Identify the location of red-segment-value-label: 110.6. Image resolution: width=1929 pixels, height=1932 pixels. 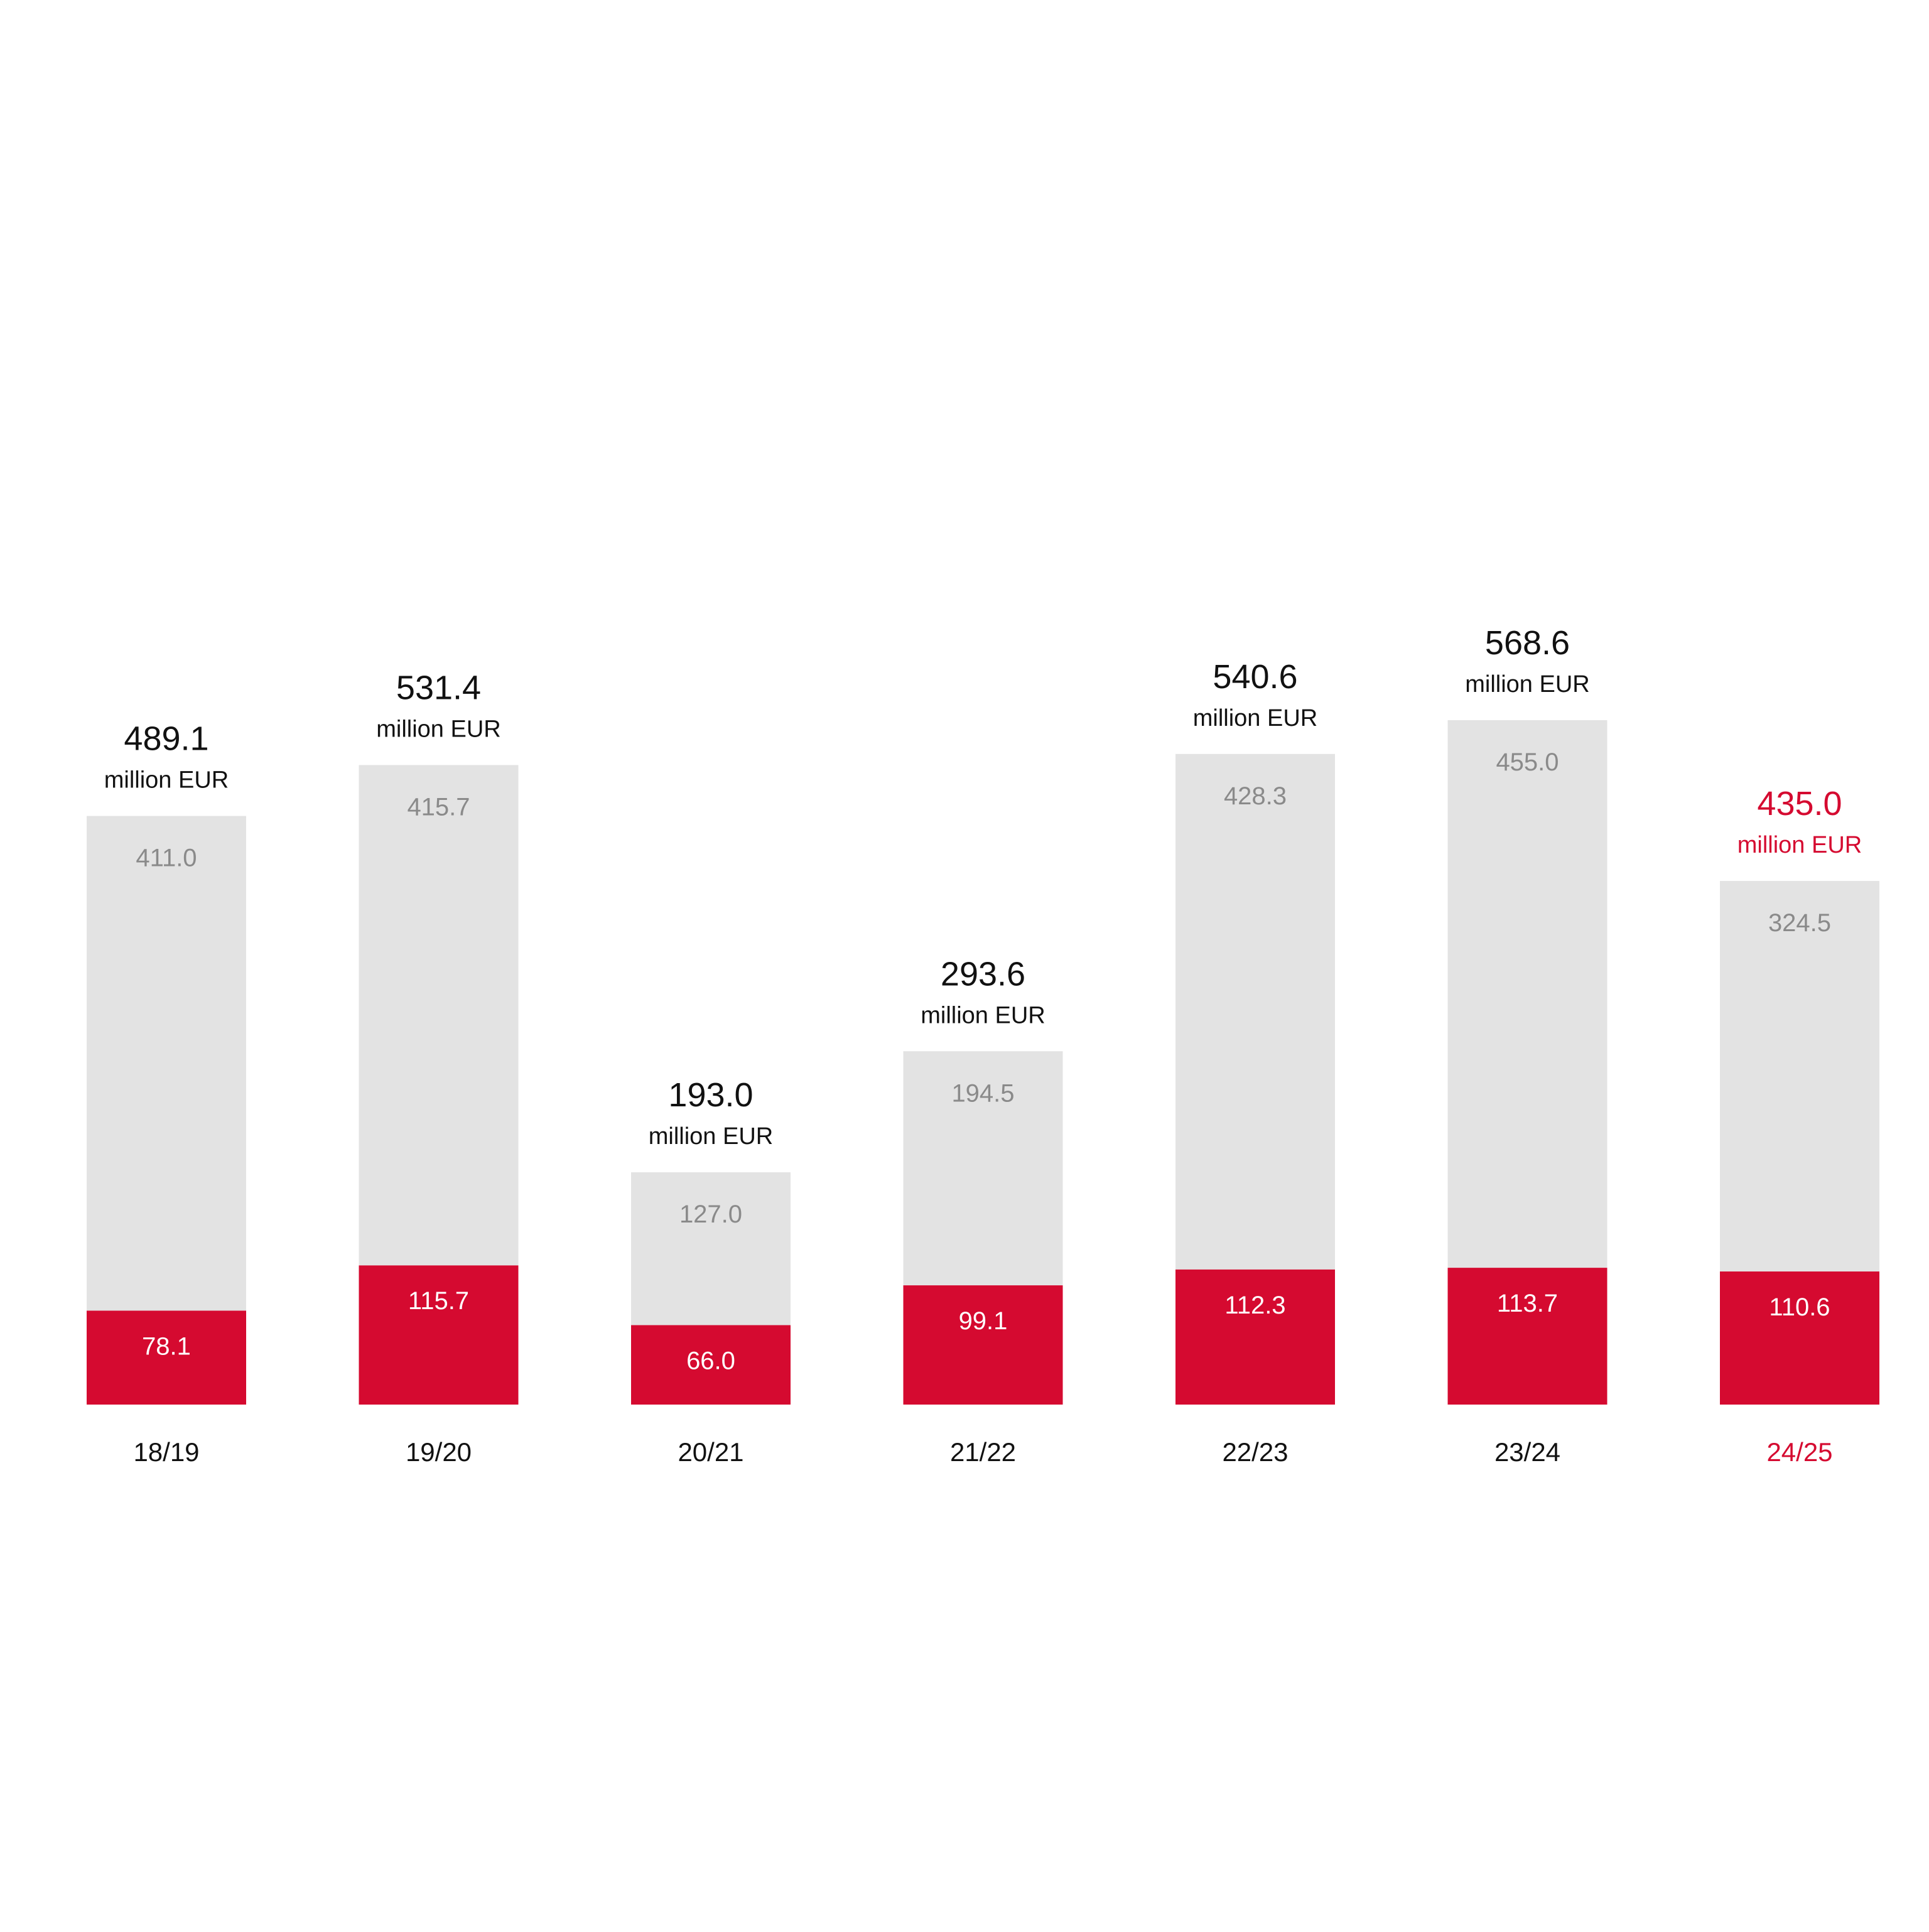
(1799, 1307).